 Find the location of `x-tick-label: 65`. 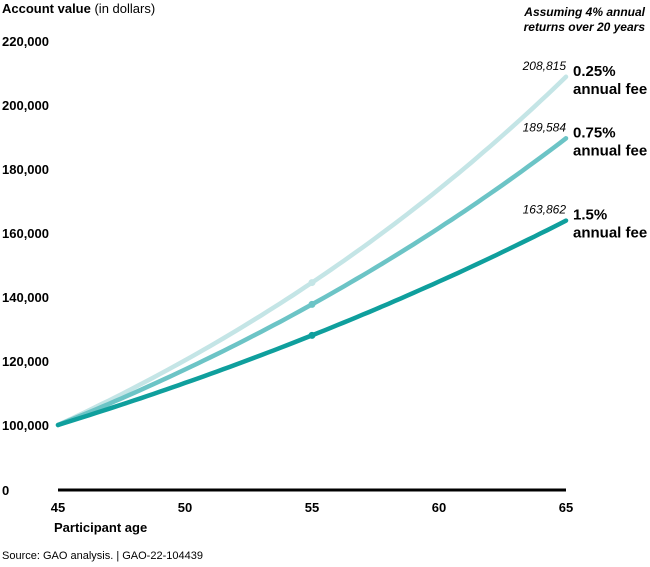

x-tick-label: 65 is located at coordinates (566, 507).